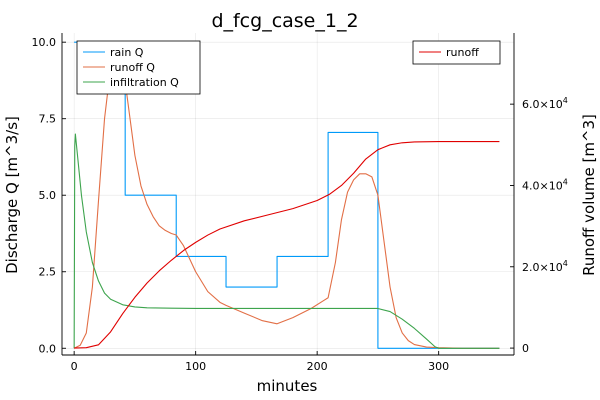 This screenshot has width=600, height=400. What do you see at coordinates (545, 103) in the screenshot?
I see `y2-tick-label: 6.0×10⁴` at bounding box center [545, 103].